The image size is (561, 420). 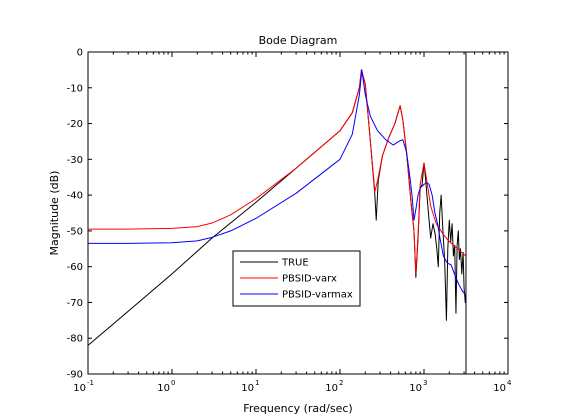 What do you see at coordinates (75, 196) in the screenshot?
I see `y-tick-label: -40` at bounding box center [75, 196].